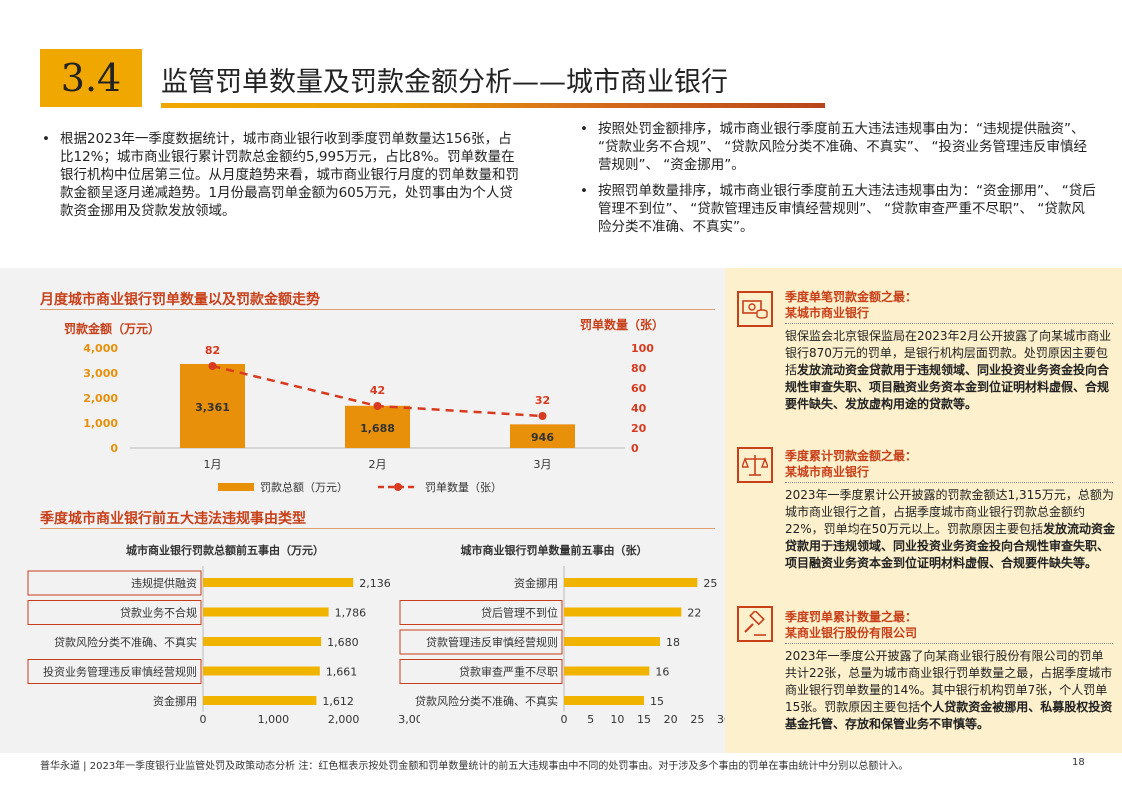  Describe the element at coordinates (225, 550) in the screenshot. I see `chart-title: 城市商业银行罚款总额前五事由（万元）` at that location.